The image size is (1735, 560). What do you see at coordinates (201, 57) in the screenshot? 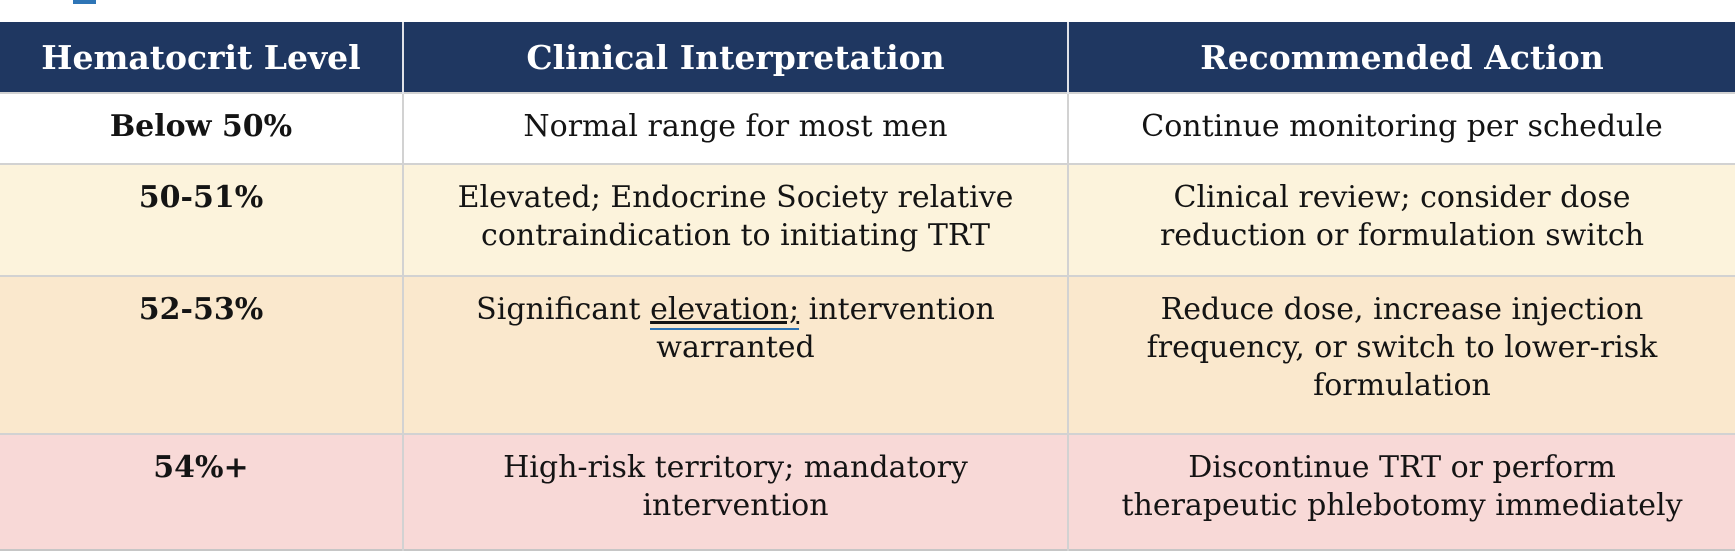
I see `header-hematocrit-level: Hematocrit Level` at bounding box center [201, 57].